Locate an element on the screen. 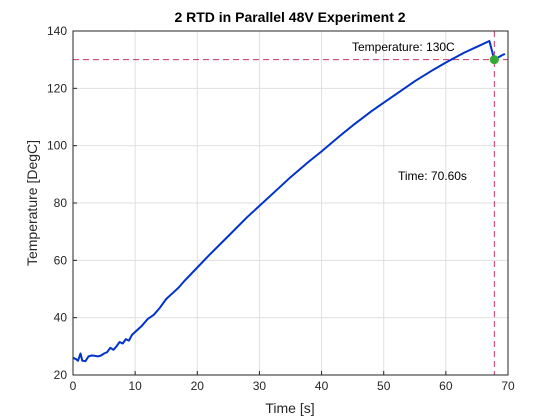 This screenshot has width=560, height=420. x-tick-label: 0 is located at coordinates (73, 386).